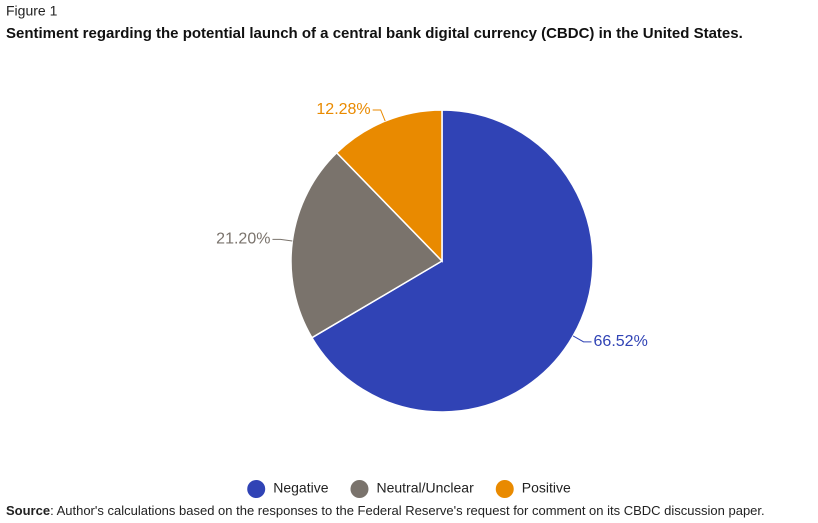  I want to click on legend-label: Positive, so click(546, 488).